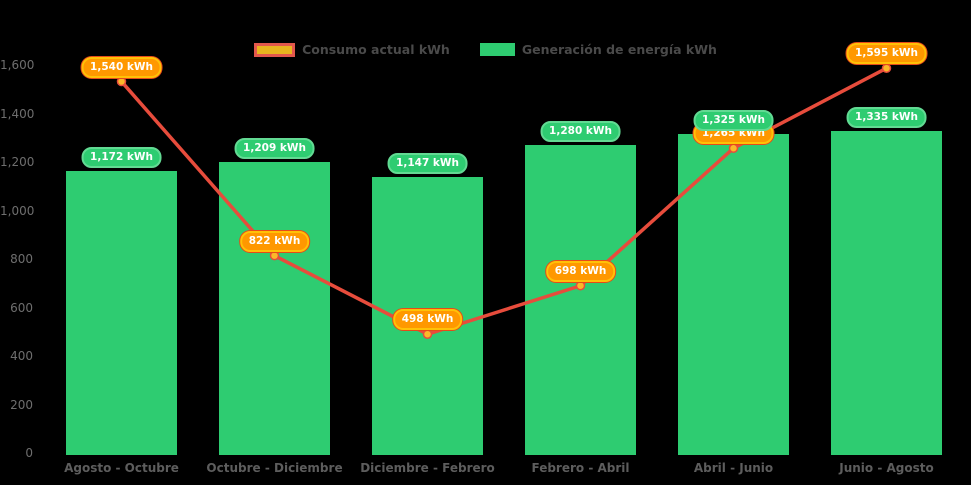 Image resolution: width=971 pixels, height=485 pixels. Describe the element at coordinates (886, 468) in the screenshot. I see `x-axis-label: Junio - Agosto` at that location.